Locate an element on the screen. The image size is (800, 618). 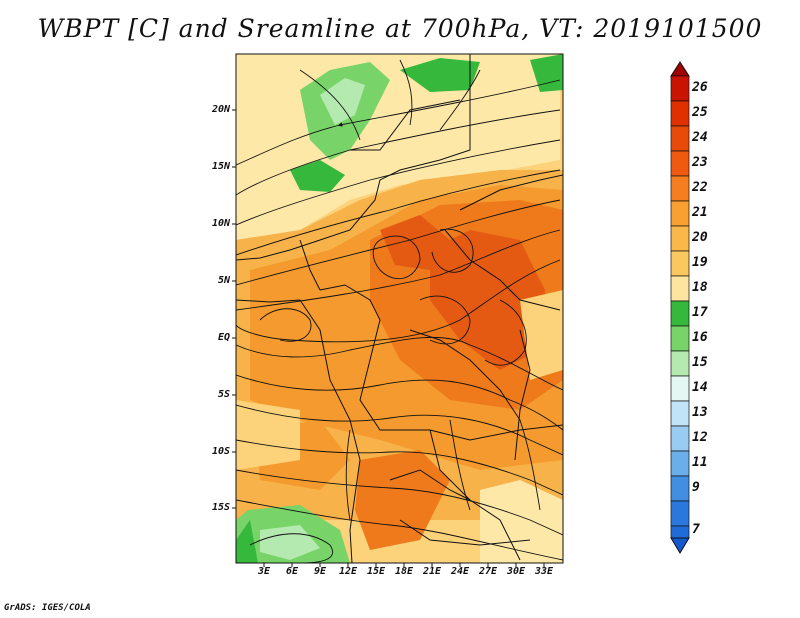
lat-label: 15N is located at coordinates (220, 166).